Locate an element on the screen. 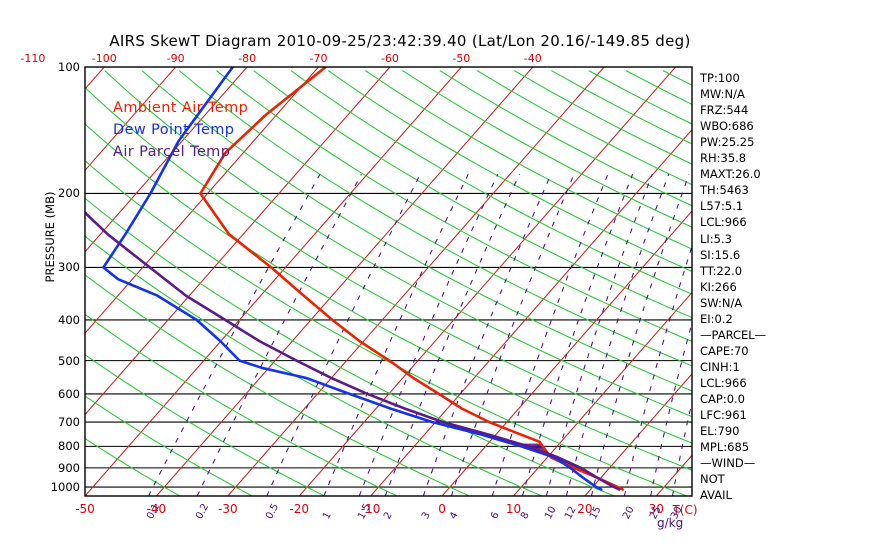  stat-line: TH:5463 is located at coordinates (724, 190).